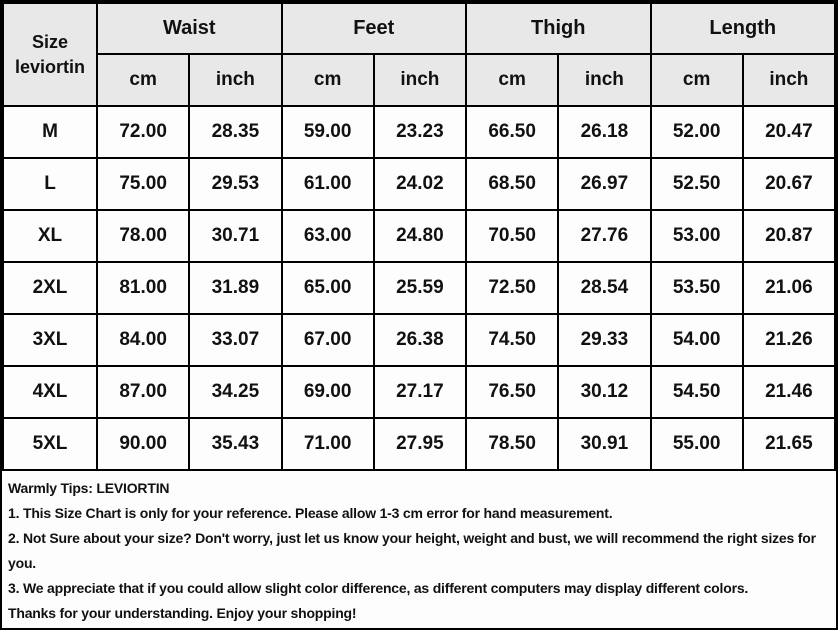 The height and width of the screenshot is (630, 838). I want to click on measurement-cell: 53.00, so click(696, 236).